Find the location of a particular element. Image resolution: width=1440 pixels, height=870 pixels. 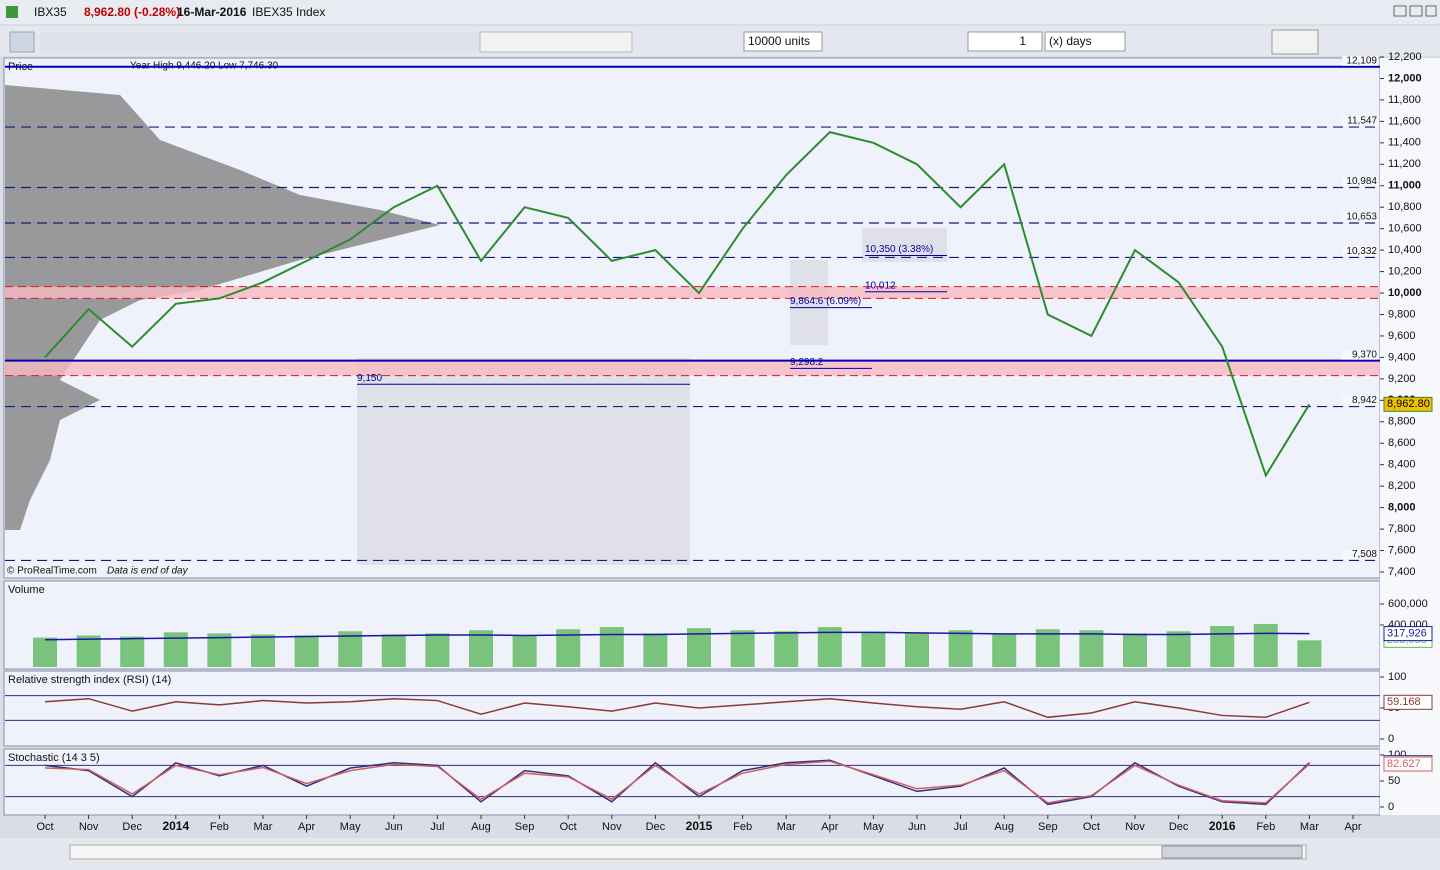

y-tick-label: 9,400 is located at coordinates (1402, 357).